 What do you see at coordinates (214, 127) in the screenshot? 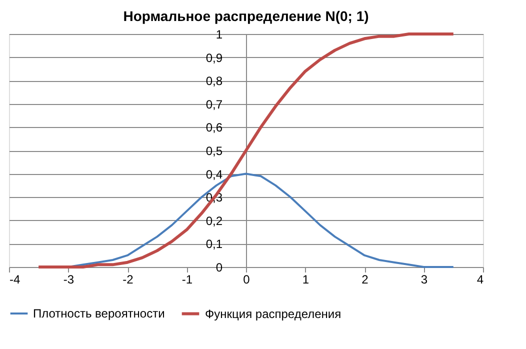
I see `y-tick-label: 0,6` at bounding box center [214, 127].